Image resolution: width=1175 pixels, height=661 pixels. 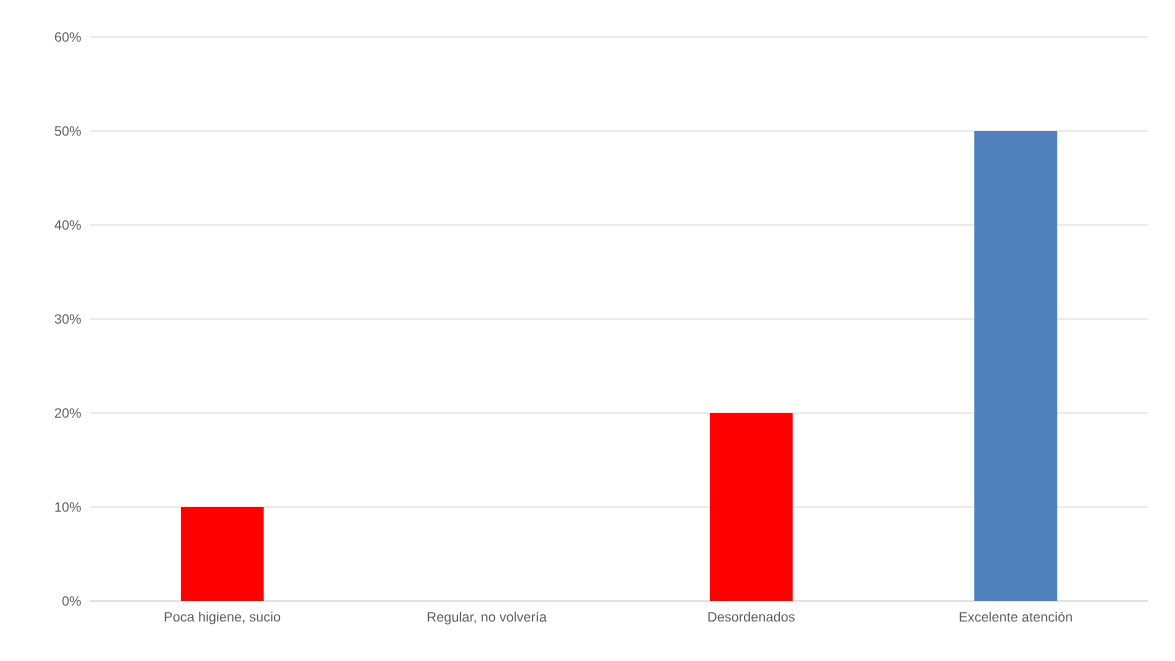 I want to click on x-tick-label: Desordenados, so click(x=751, y=616).